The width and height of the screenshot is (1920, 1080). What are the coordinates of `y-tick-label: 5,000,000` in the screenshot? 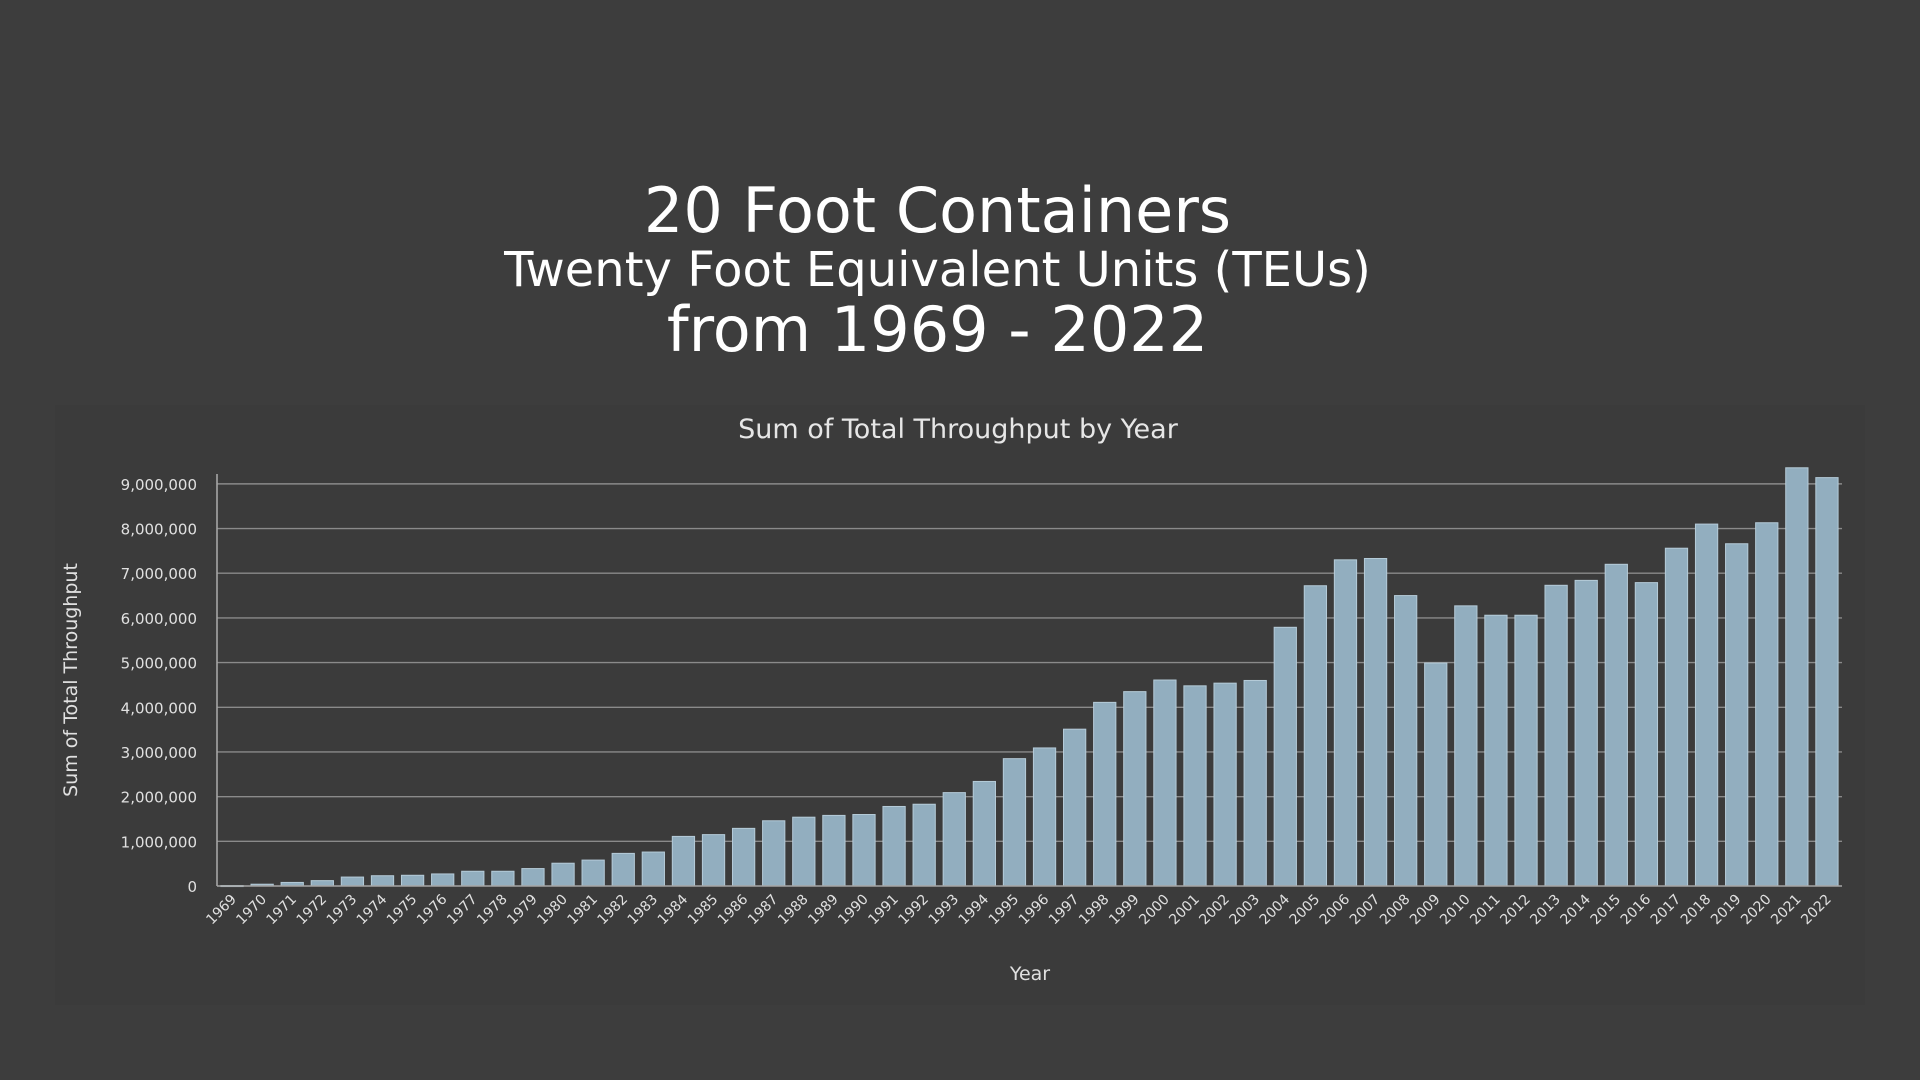 It's located at (159, 664).